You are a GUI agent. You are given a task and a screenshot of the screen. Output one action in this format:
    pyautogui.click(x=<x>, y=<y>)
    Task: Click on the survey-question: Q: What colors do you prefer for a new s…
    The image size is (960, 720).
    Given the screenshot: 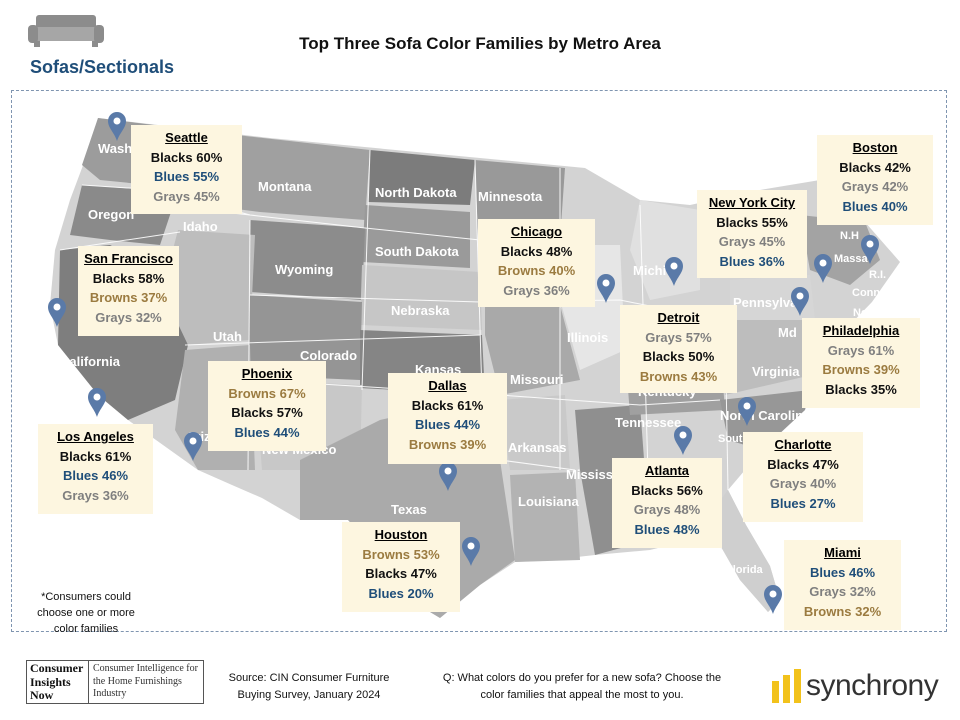 What is the action you would take?
    pyautogui.click(x=582, y=686)
    